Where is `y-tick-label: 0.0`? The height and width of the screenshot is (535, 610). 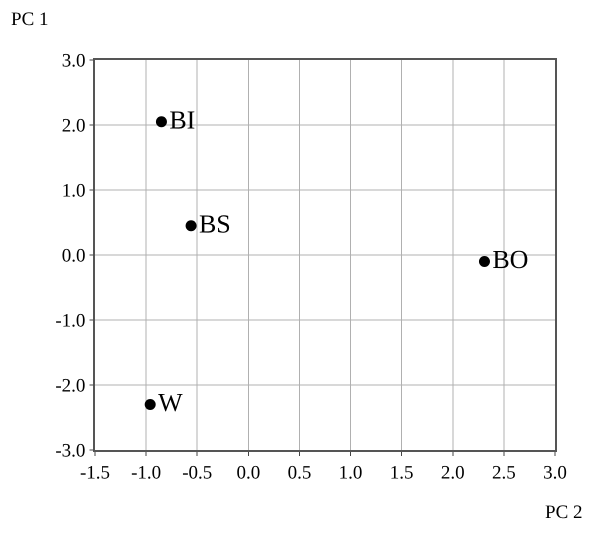
y-tick-label: 0.0 is located at coordinates (74, 256).